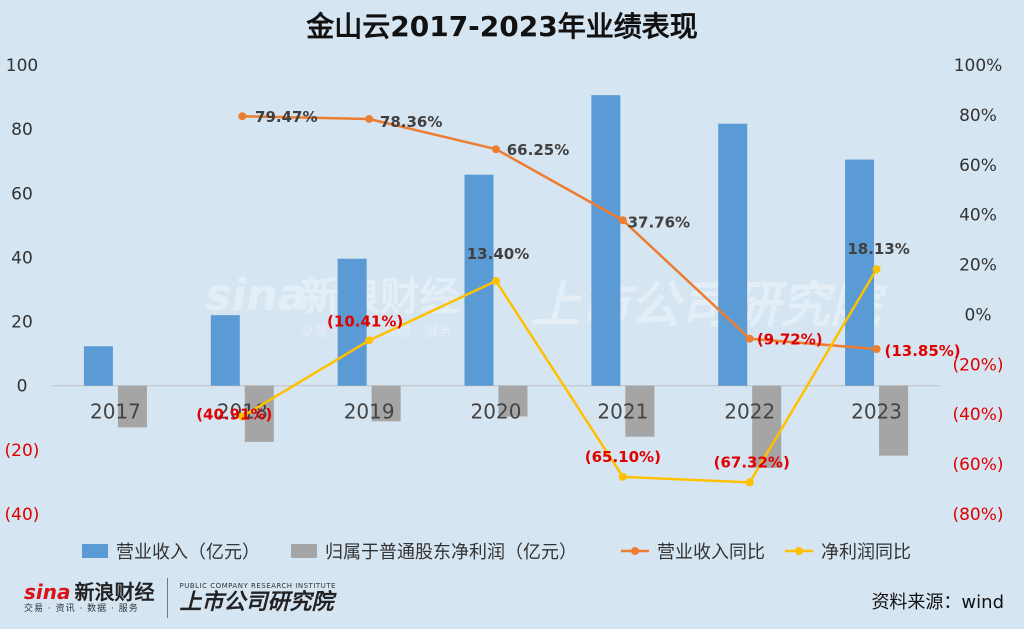 The width and height of the screenshot is (1024, 629). What do you see at coordinates (866, 552) in the screenshot?
I see `legend-label: 净利润同比` at bounding box center [866, 552].